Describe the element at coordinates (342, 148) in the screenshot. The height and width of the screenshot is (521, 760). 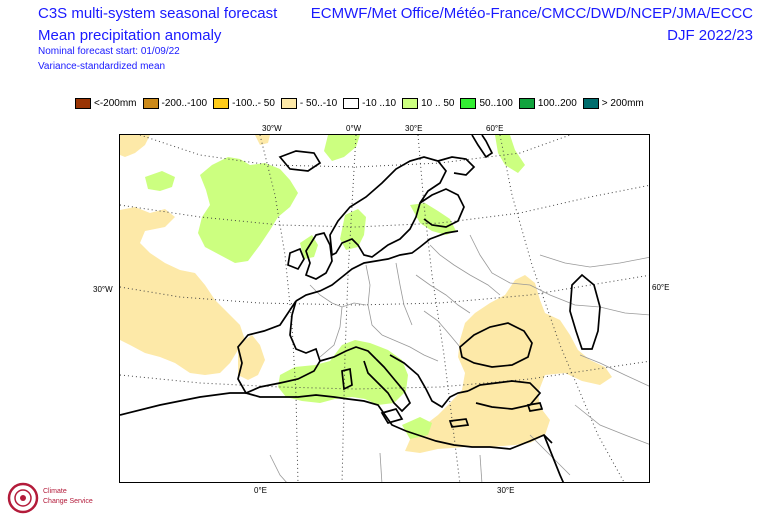
I see `anomaly-wet-norway-sea` at that location.